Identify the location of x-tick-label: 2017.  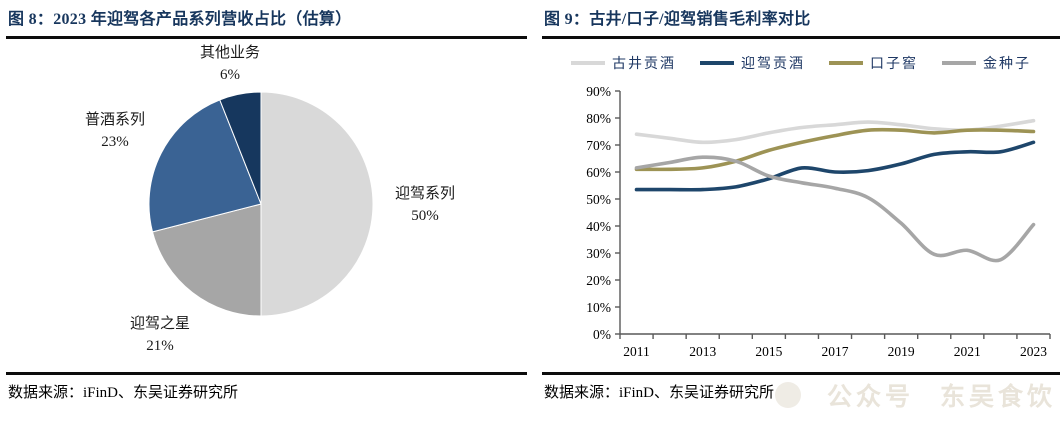
(835, 351).